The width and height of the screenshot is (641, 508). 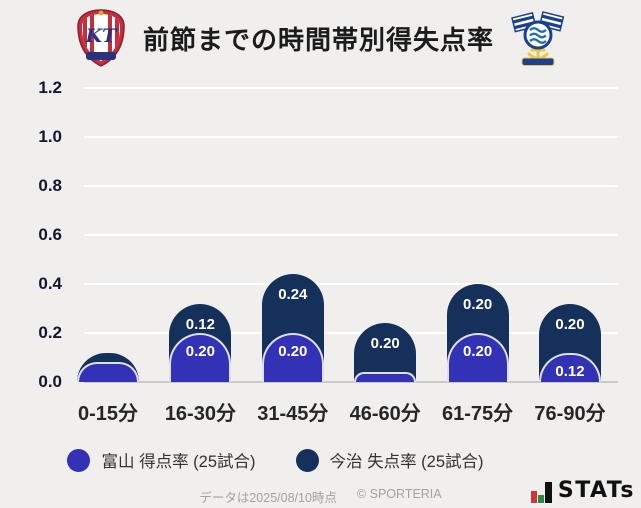 I want to click on gridline-1.2, so click(x=351, y=88).